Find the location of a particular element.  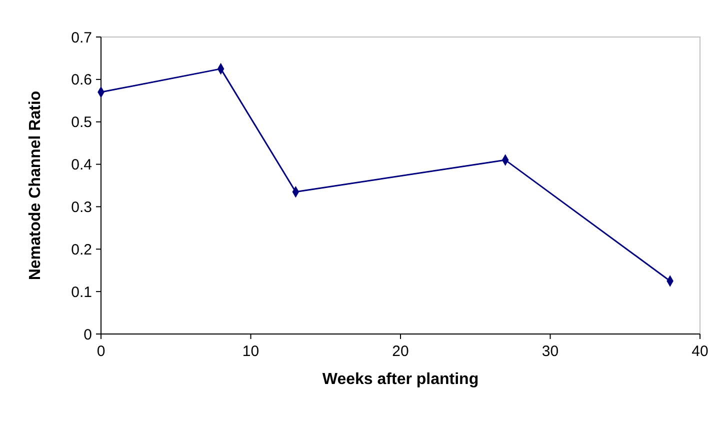

y-tick-label: 0.4 is located at coordinates (81, 165).